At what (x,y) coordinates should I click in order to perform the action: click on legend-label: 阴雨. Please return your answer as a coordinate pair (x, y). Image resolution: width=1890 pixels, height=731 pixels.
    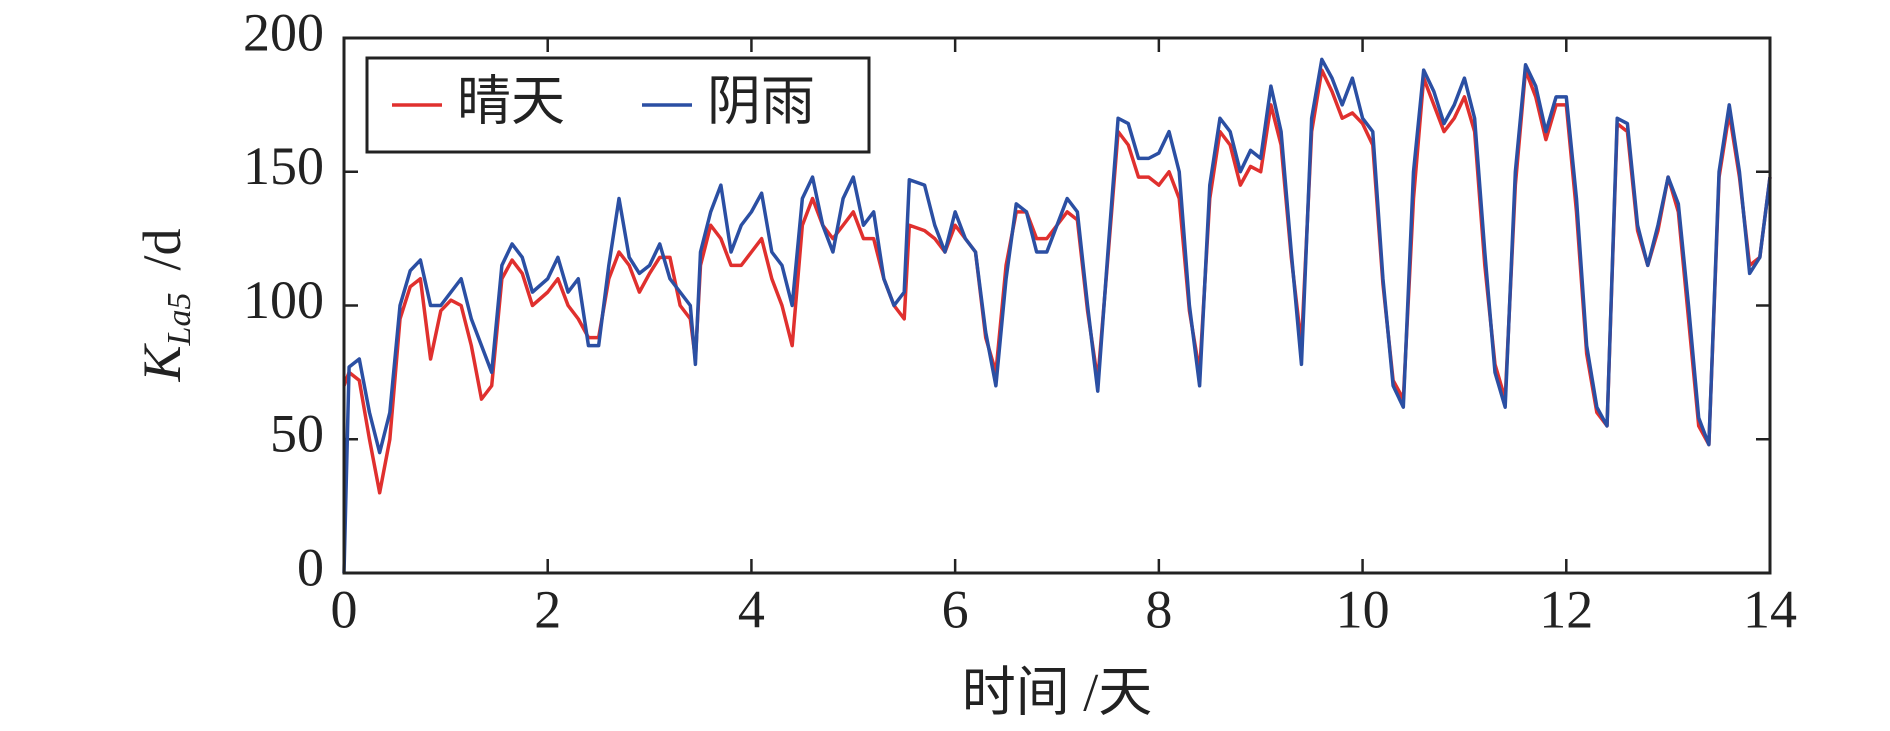
    Looking at the image, I should click on (761, 101).